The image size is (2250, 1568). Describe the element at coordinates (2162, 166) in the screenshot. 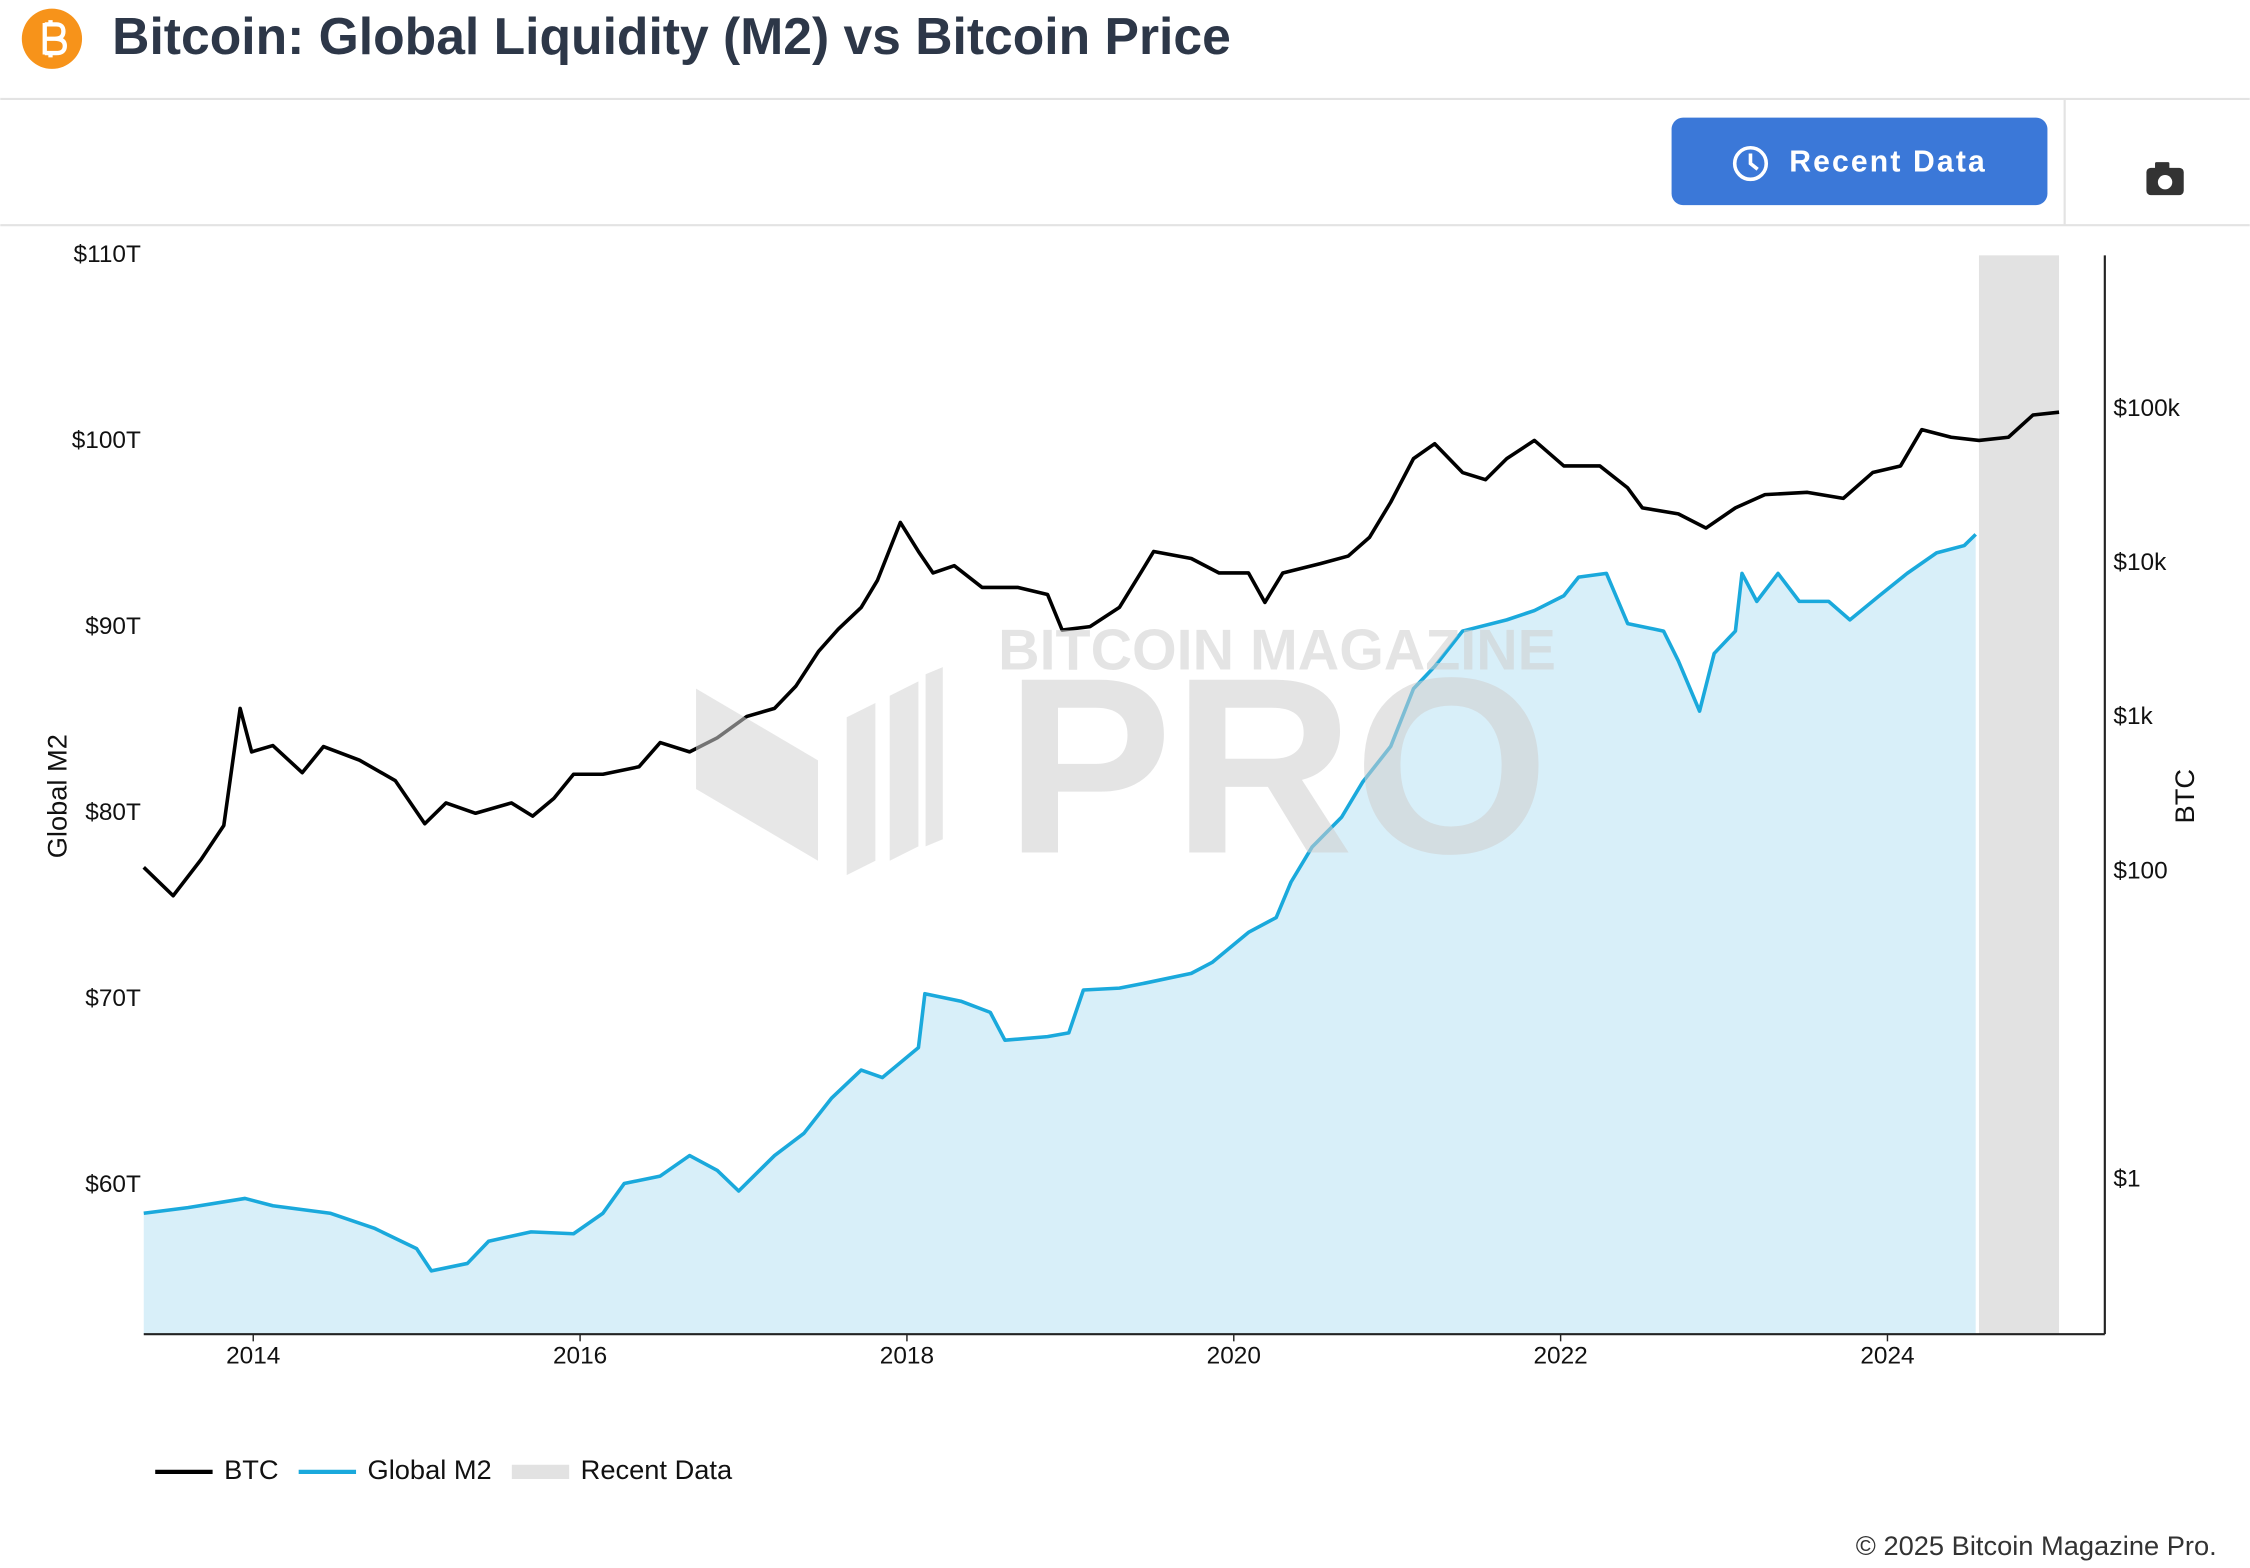

I see `camera-top` at that location.